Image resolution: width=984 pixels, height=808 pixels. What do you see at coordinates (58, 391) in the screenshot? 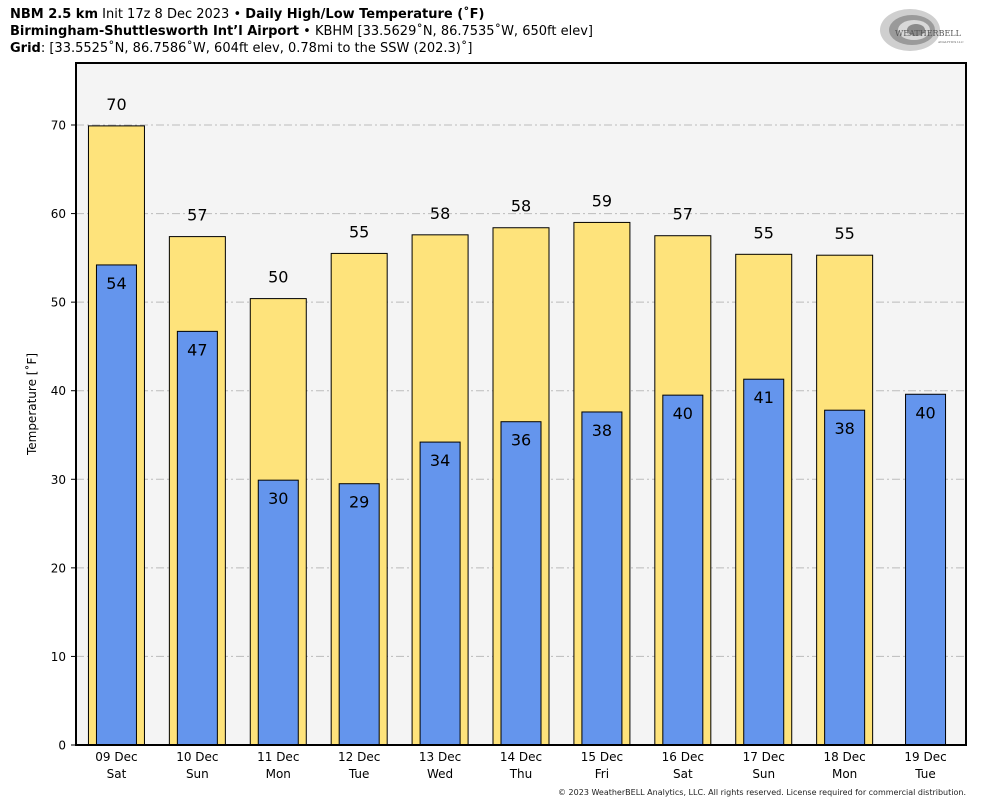
I see `y-tick-label: 40` at bounding box center [58, 391].